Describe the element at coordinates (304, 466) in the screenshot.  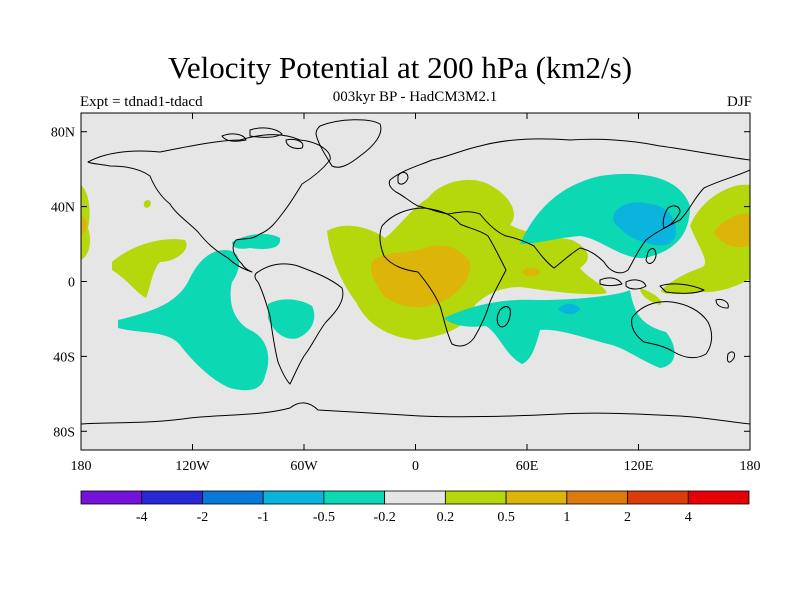
I see `lon-tick-label: 60W` at that location.